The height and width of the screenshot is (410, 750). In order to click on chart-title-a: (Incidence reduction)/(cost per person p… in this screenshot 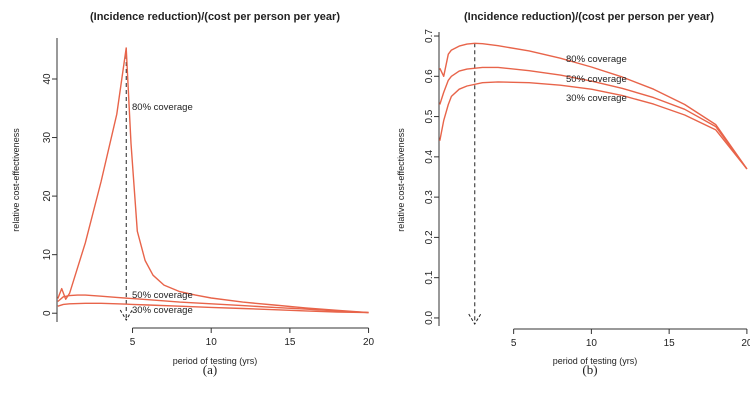, I will do `click(215, 17)`.